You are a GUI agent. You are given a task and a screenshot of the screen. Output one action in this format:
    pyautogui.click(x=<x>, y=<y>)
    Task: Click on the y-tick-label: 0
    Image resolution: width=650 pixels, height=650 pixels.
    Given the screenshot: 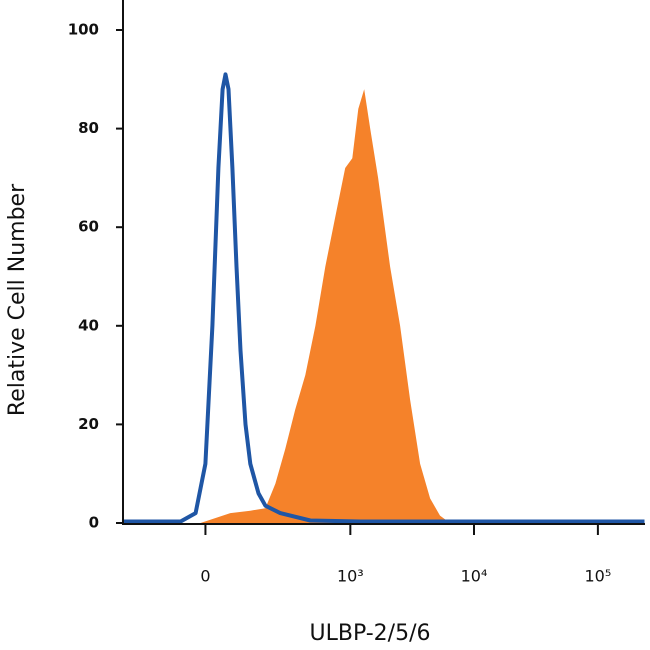 What is the action you would take?
    pyautogui.click(x=94, y=523)
    